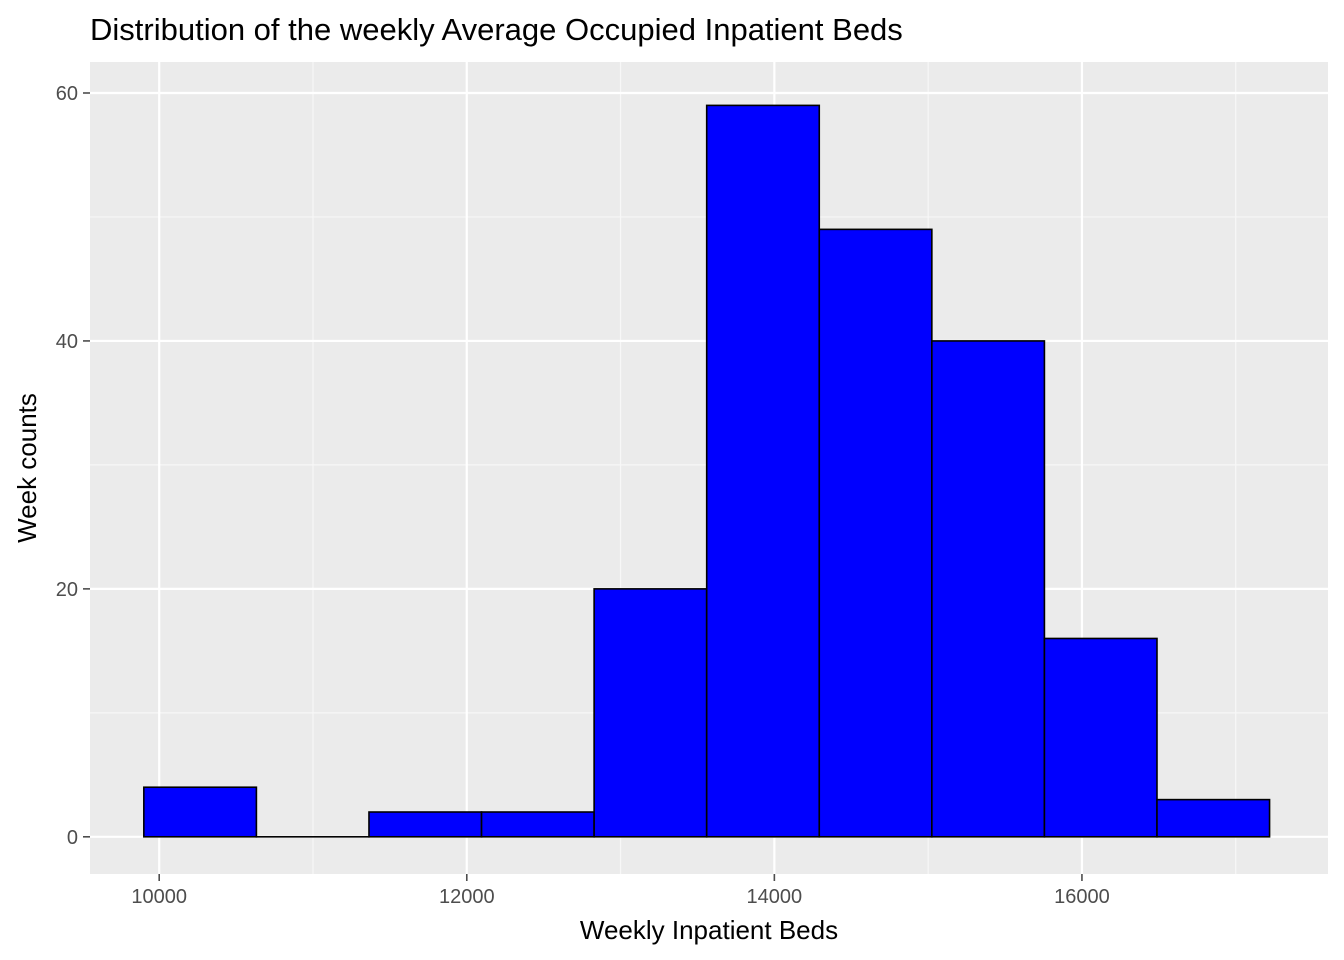 This screenshot has width=1344, height=960. What do you see at coordinates (67, 590) in the screenshot?
I see `y-tick-label: 20` at bounding box center [67, 590].